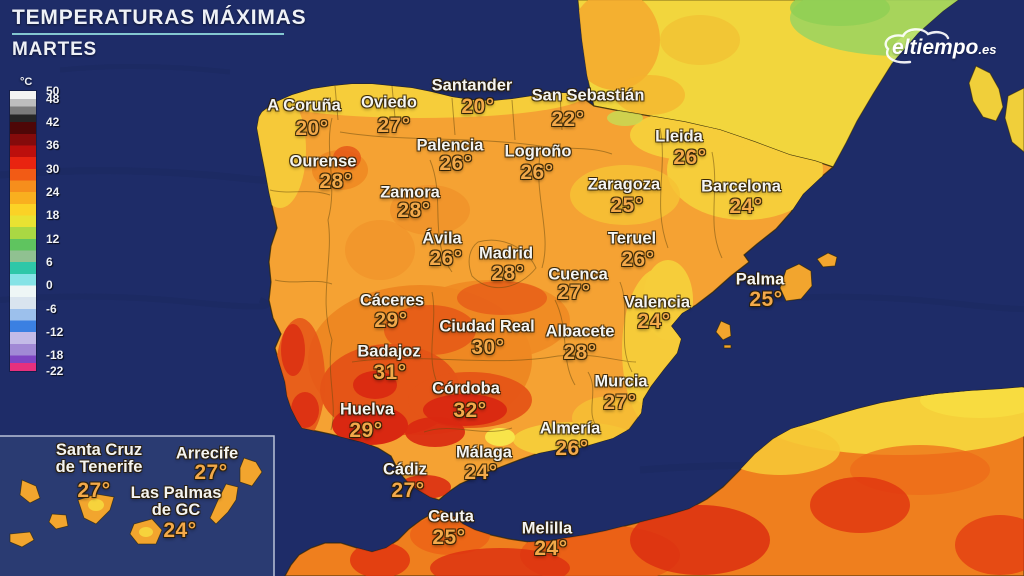 The image size is (1024, 576). Describe the element at coordinates (986, 93) in the screenshot. I see `corsica-island` at that location.